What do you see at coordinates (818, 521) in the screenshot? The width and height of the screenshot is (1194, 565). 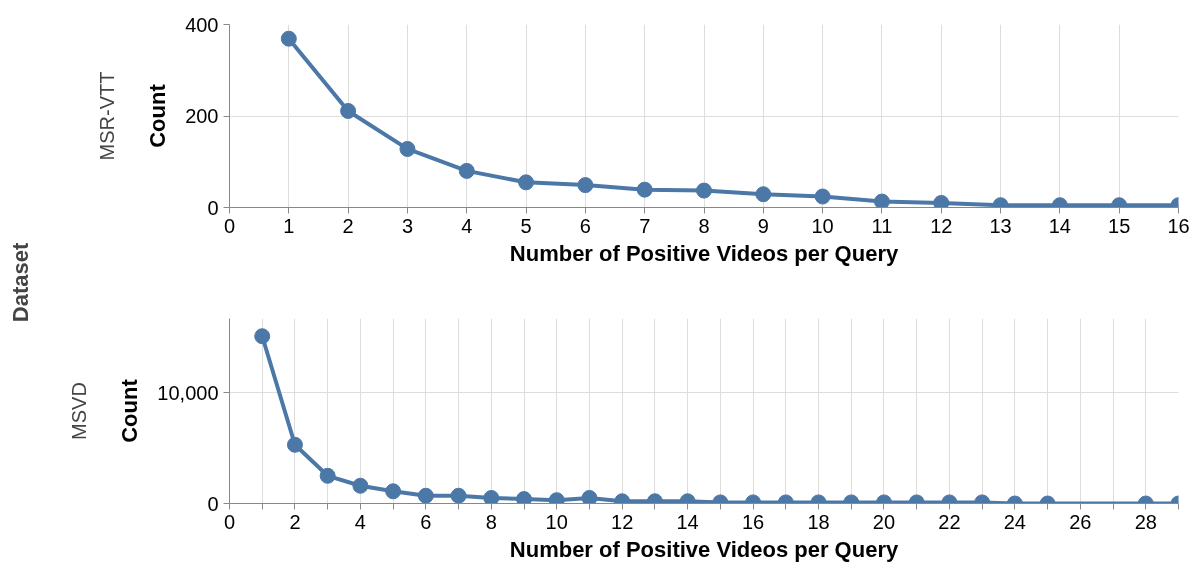 I see `x-tick-label: 18` at bounding box center [818, 521].